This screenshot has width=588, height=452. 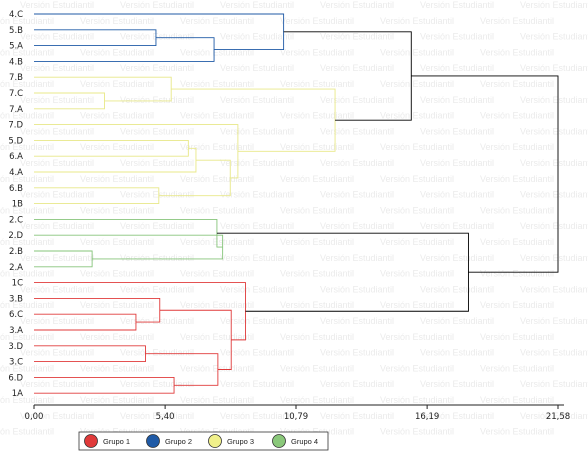 What do you see at coordinates (203, 441) in the screenshot?
I see `legend: Grupo 1 Grupo 2 Grupo 3 Grupo 4` at bounding box center [203, 441].